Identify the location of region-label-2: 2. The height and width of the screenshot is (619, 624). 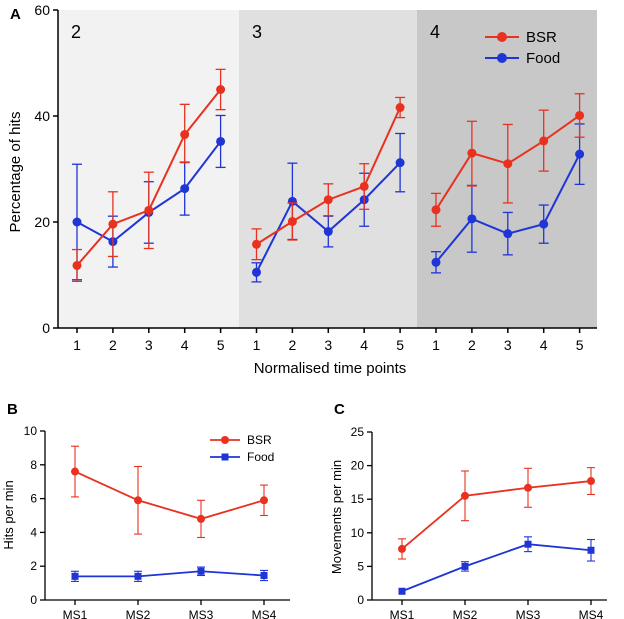
(76, 32).